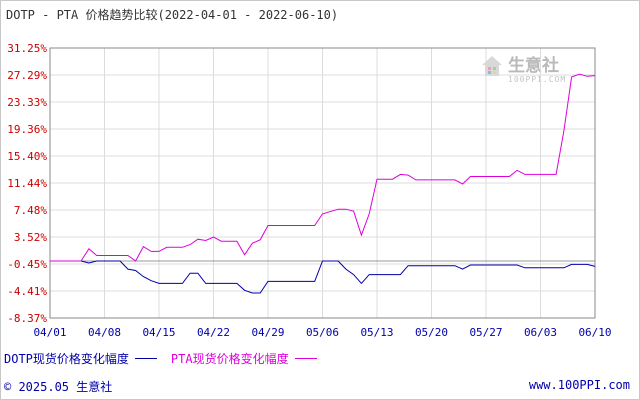 The image size is (640, 400). What do you see at coordinates (323, 277) in the screenshot?
I see `series-line-dotp` at bounding box center [323, 277].